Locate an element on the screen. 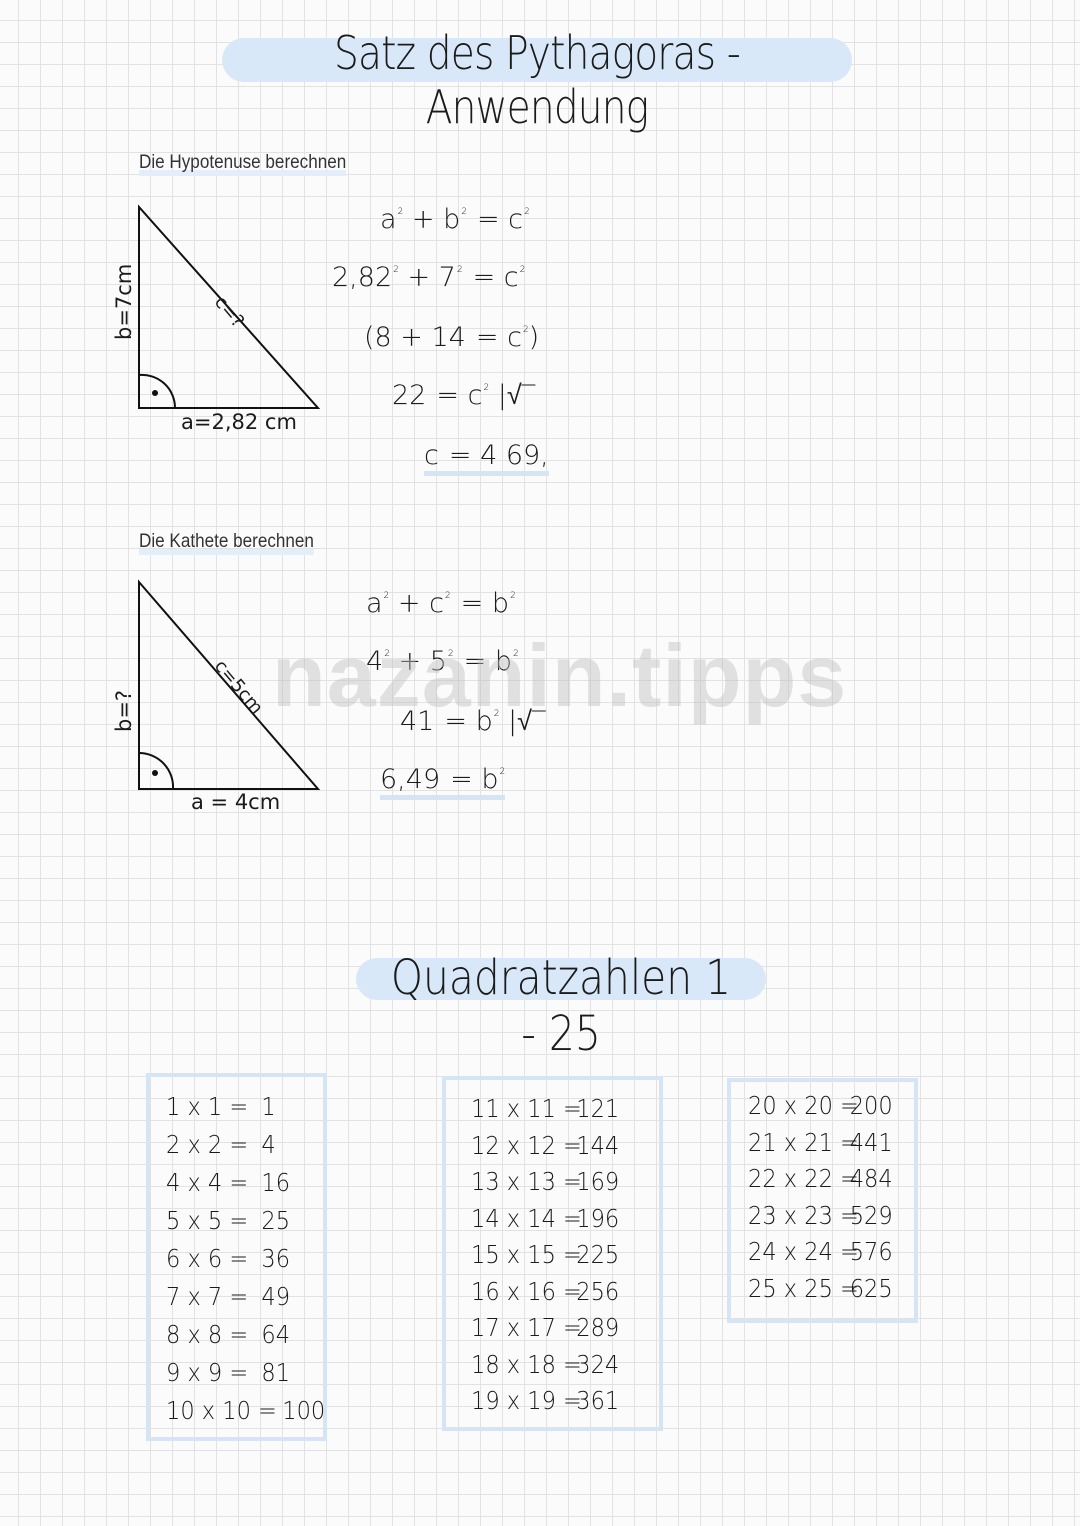  square-row: 2 x 2 = 4 is located at coordinates (221, 1144).